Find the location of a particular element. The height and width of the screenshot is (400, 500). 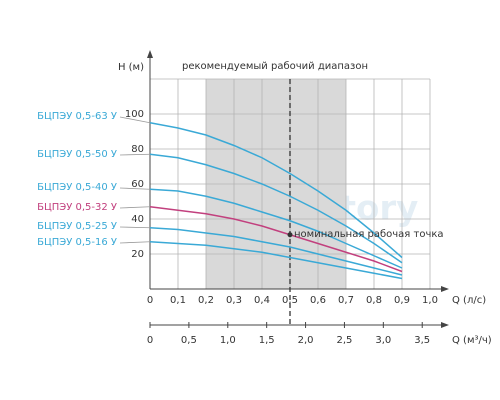

x2-axis-label: Q (м³/ч) is located at coordinates (472, 340).